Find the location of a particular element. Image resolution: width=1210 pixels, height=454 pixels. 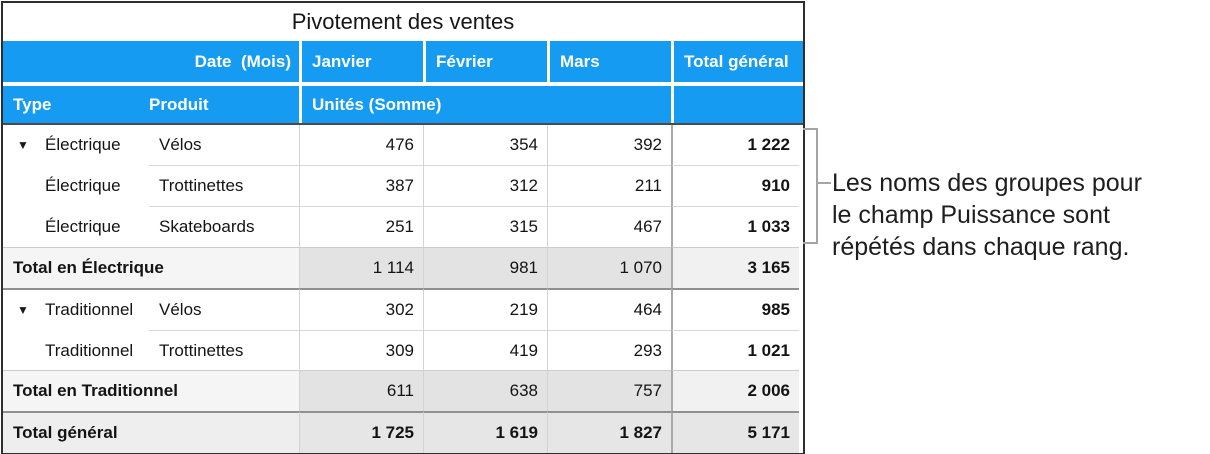

type-cell: ▼ Traditionnel is located at coordinates (76, 309).